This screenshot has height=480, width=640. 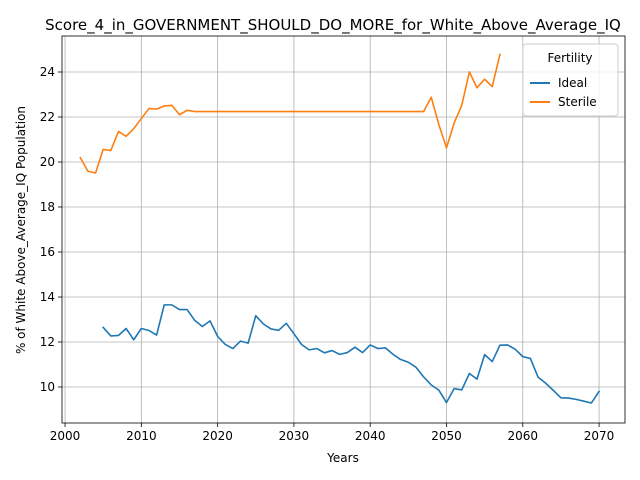 What do you see at coordinates (47, 387) in the screenshot?
I see `y-tick-label: 10` at bounding box center [47, 387].